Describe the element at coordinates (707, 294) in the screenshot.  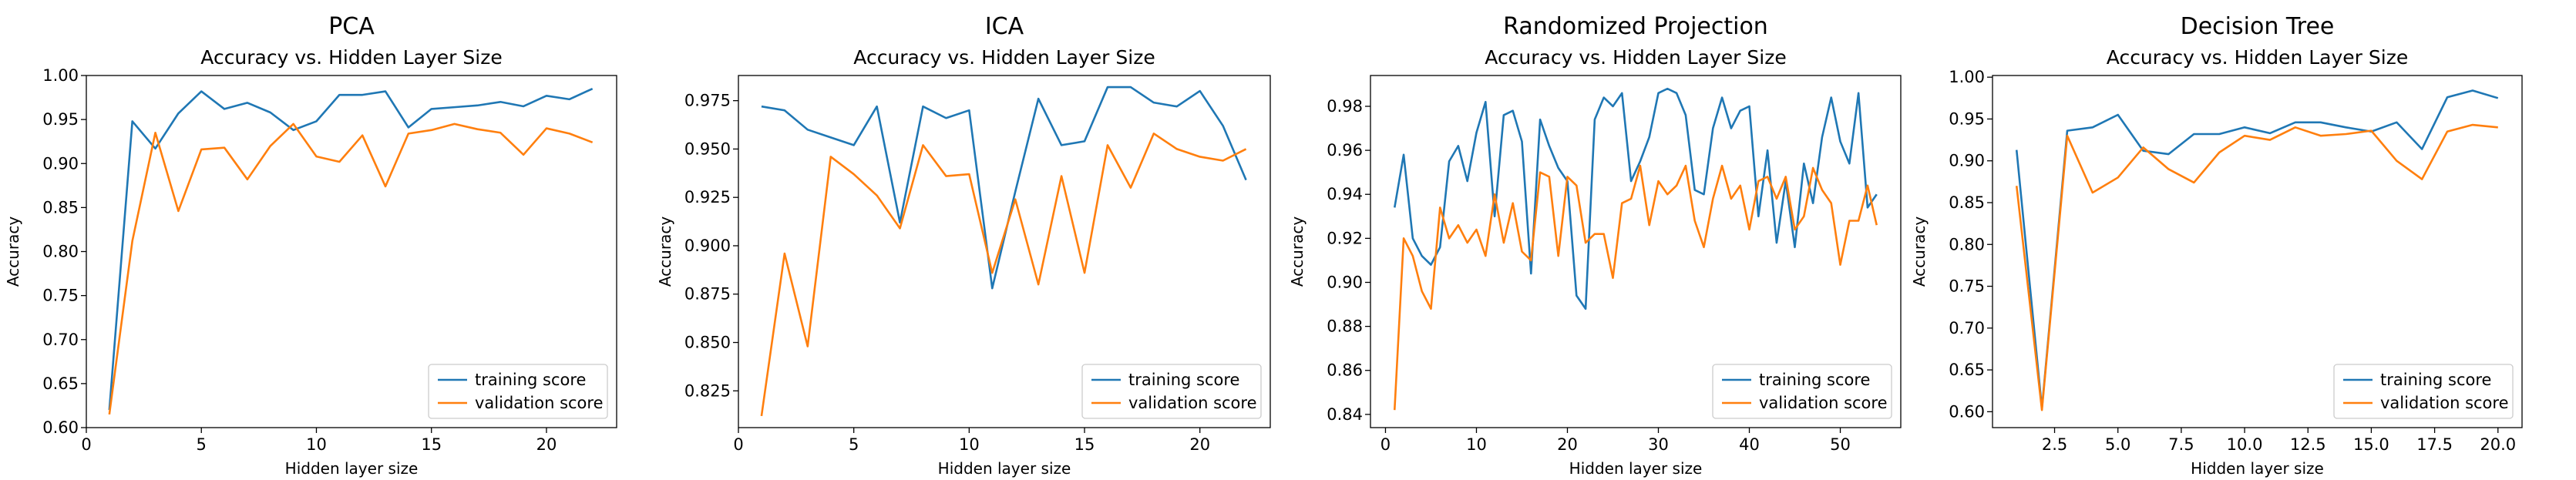
I see `y-tick-label: 0.875` at that location.